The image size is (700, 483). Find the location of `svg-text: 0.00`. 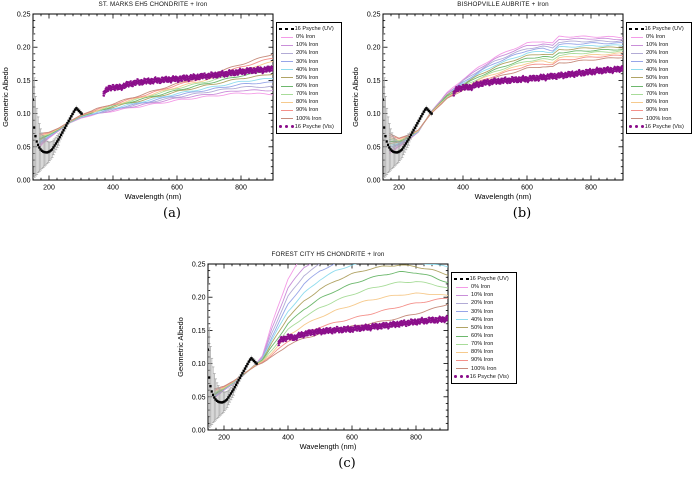

svg-text: 0.00 is located at coordinates (24, 181).